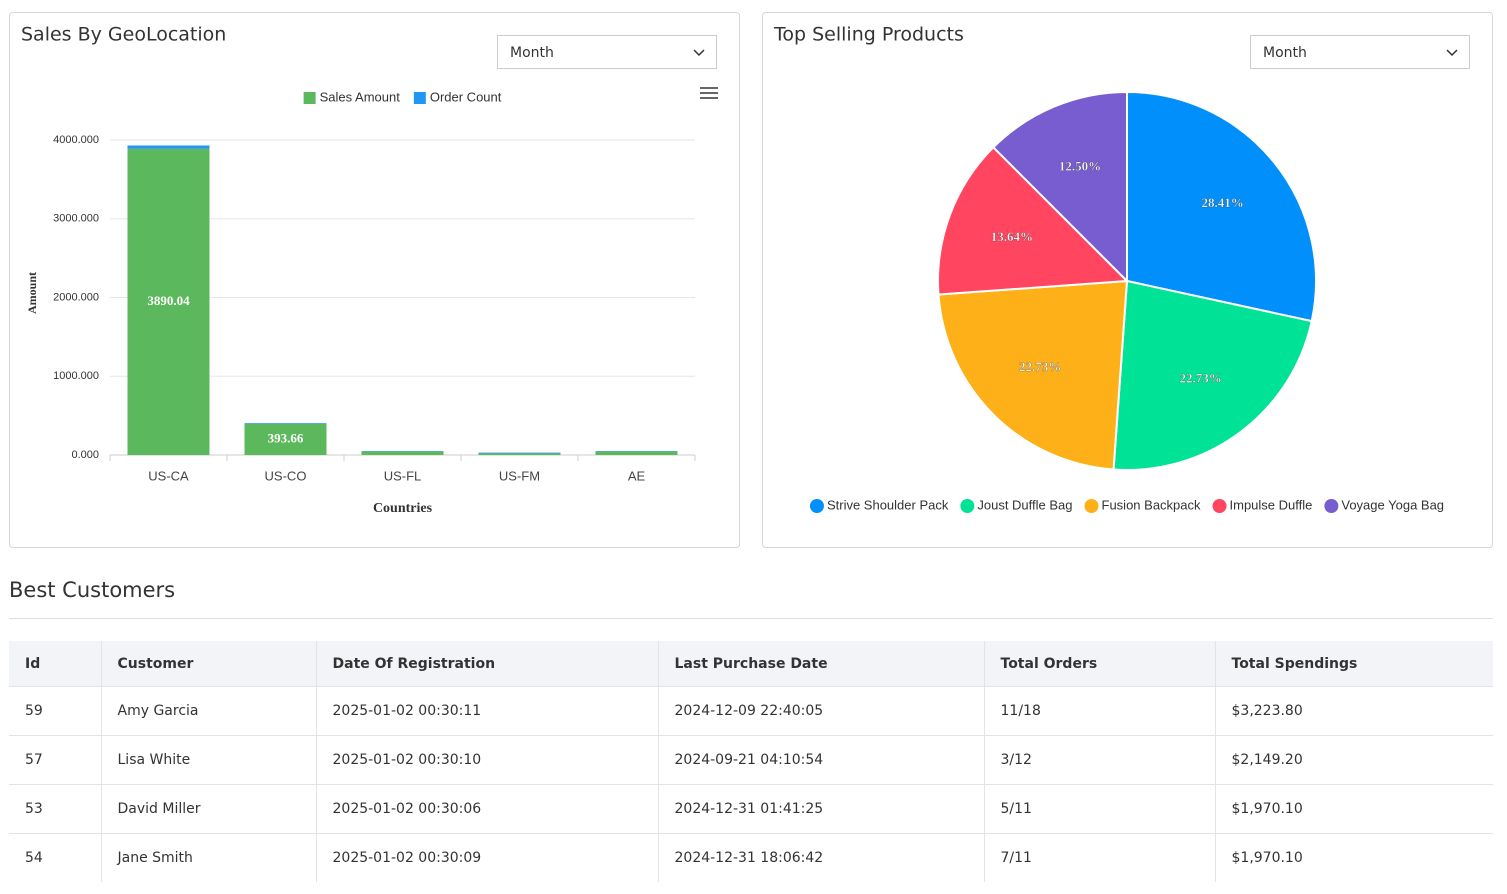 The height and width of the screenshot is (894, 1507). What do you see at coordinates (209, 711) in the screenshot?
I see `table-cell: Amy Garcia` at bounding box center [209, 711].